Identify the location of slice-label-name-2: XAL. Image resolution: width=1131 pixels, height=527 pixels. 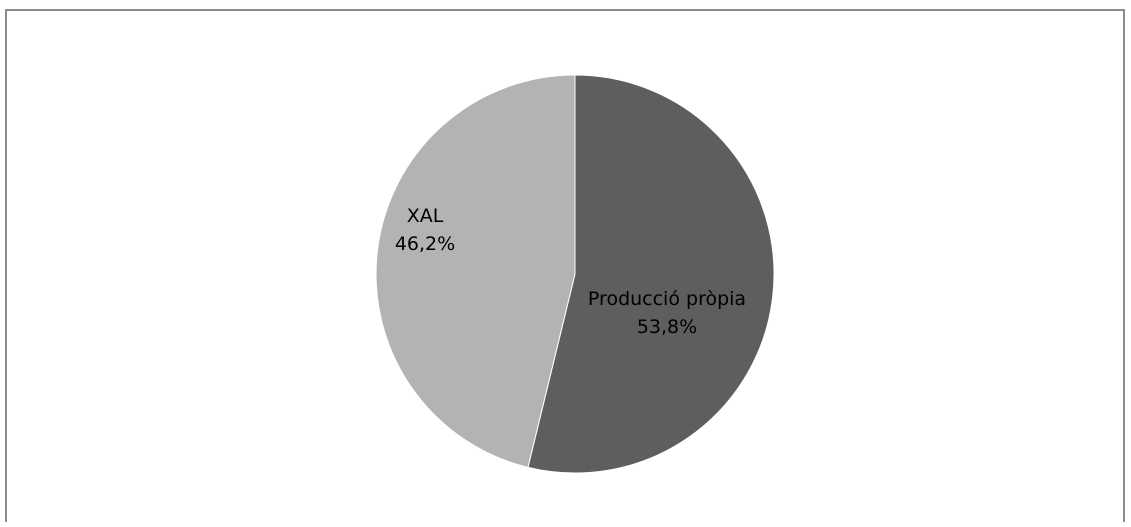
(425, 216).